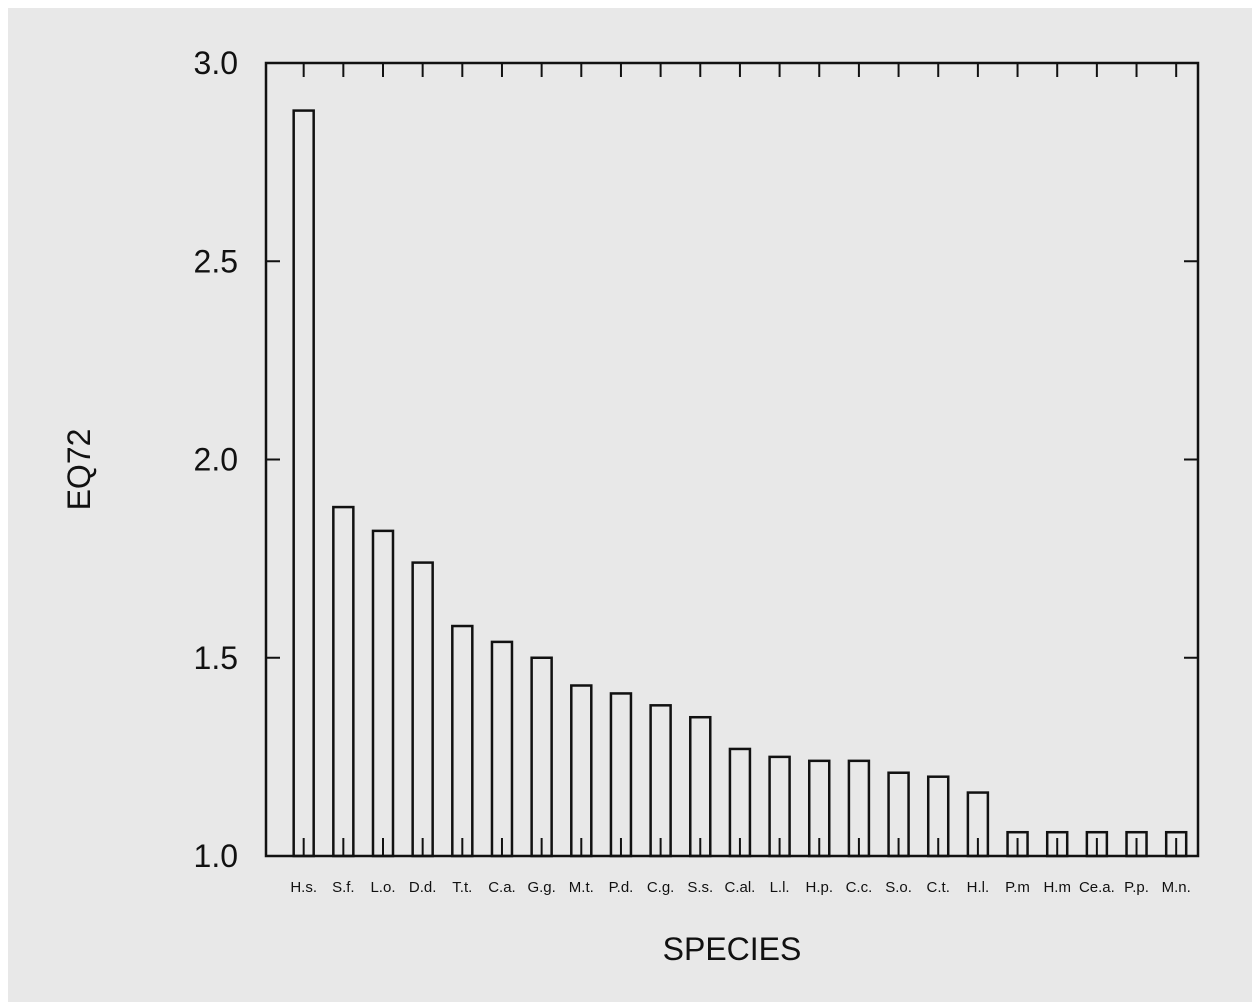 The height and width of the screenshot is (1002, 1252). What do you see at coordinates (216, 261) in the screenshot?
I see `y-tick-label: 2.5` at bounding box center [216, 261].